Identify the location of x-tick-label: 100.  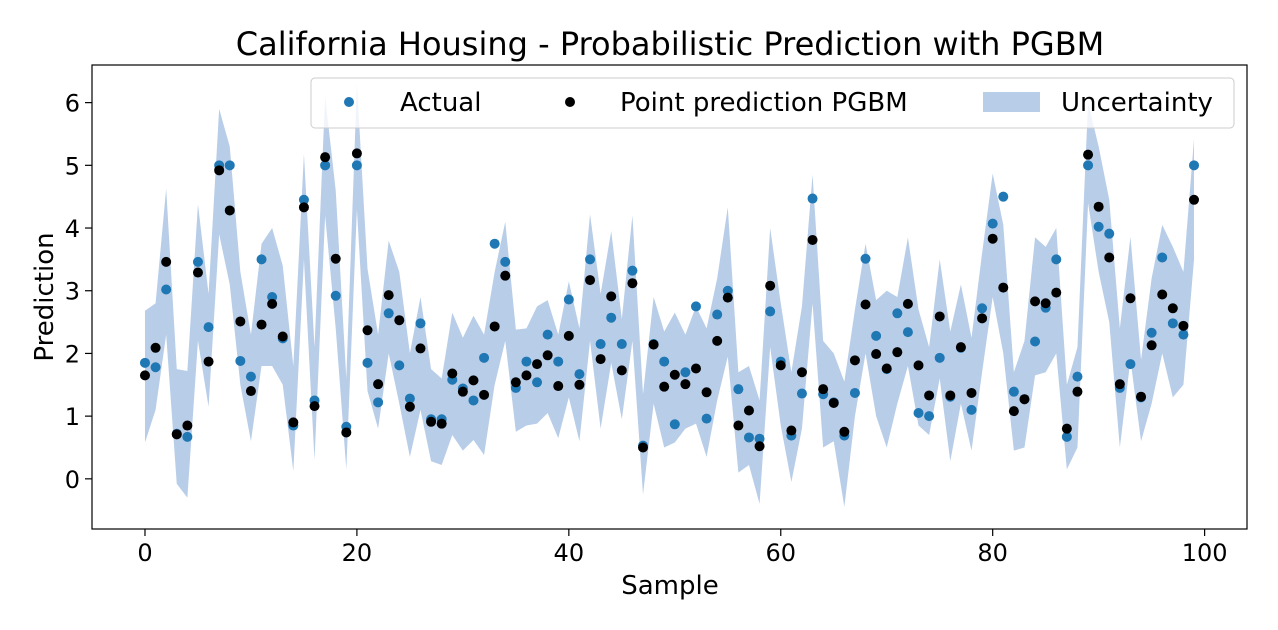
(1205, 553).